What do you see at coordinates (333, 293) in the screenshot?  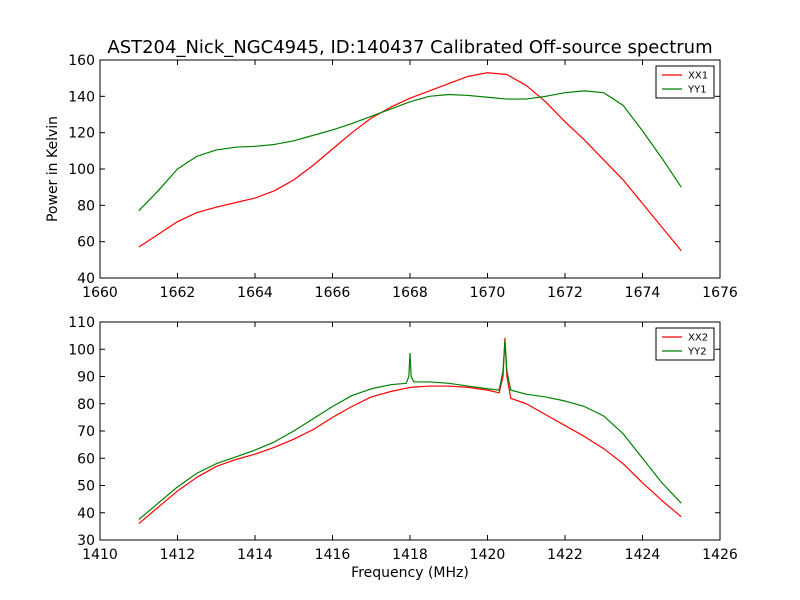 I see `top-x-tick-label-3: 1666` at bounding box center [333, 293].